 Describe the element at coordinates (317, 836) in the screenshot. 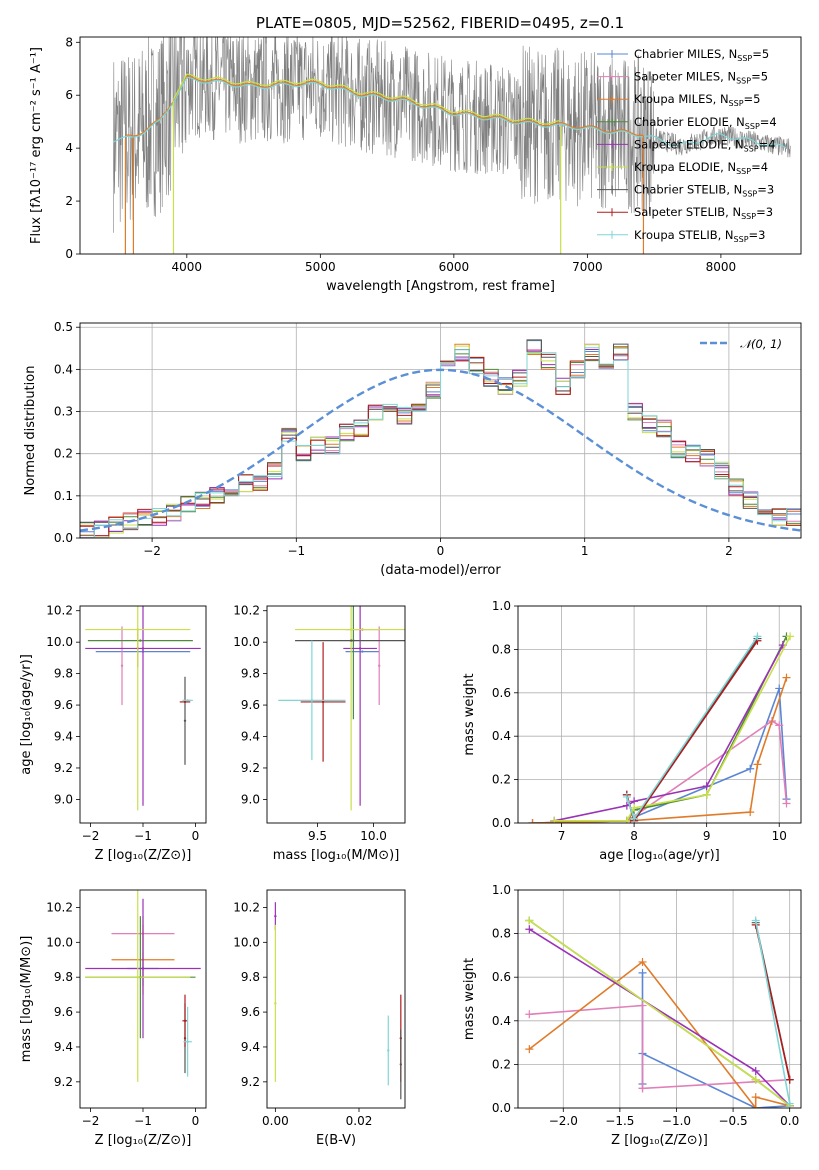

I see `x-tick-label: 9.5` at that location.